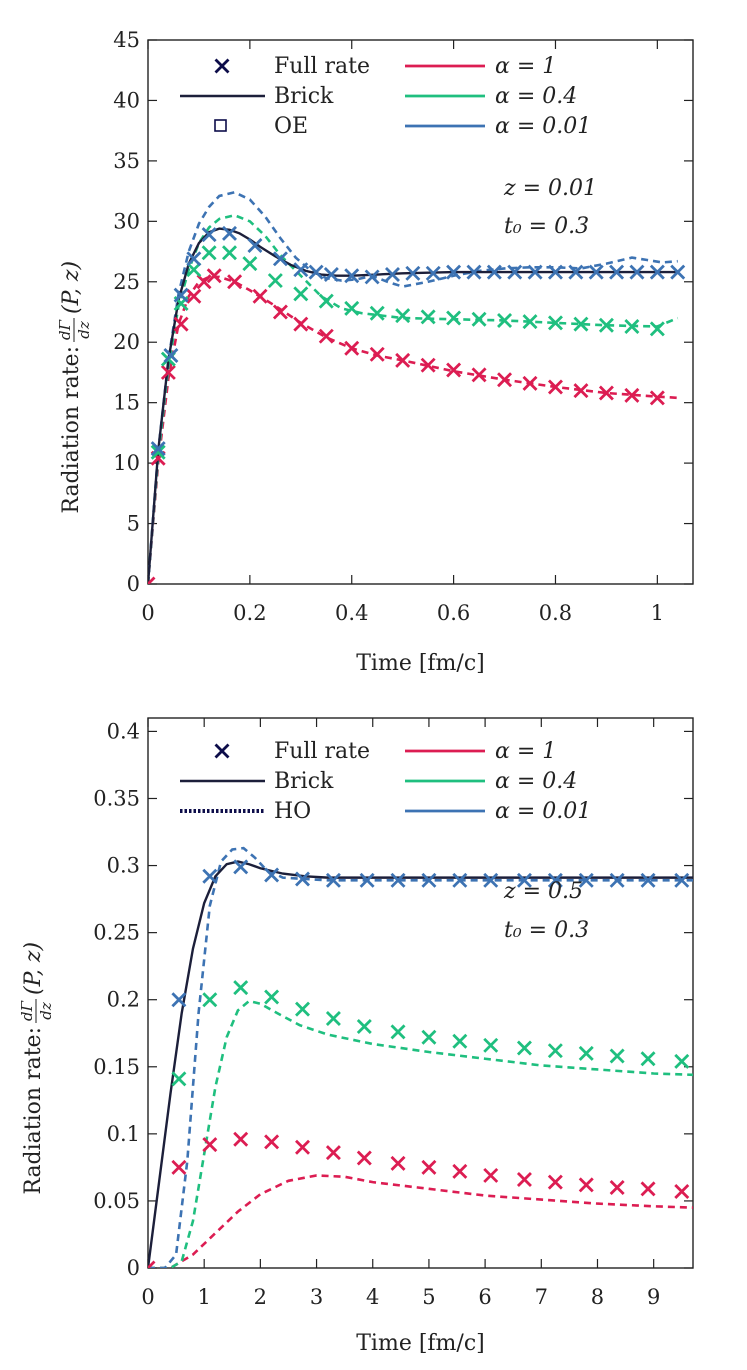 This screenshot has width=747, height=1370. I want to click on y-axis-label-prefix: Radiation rate:, so click(71, 430).